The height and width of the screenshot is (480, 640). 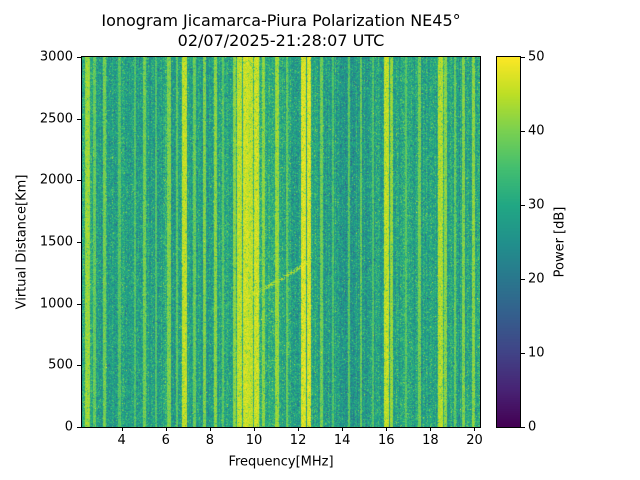 What do you see at coordinates (60, 365) in the screenshot?
I see `y-tick-label: 500` at bounding box center [60, 365].